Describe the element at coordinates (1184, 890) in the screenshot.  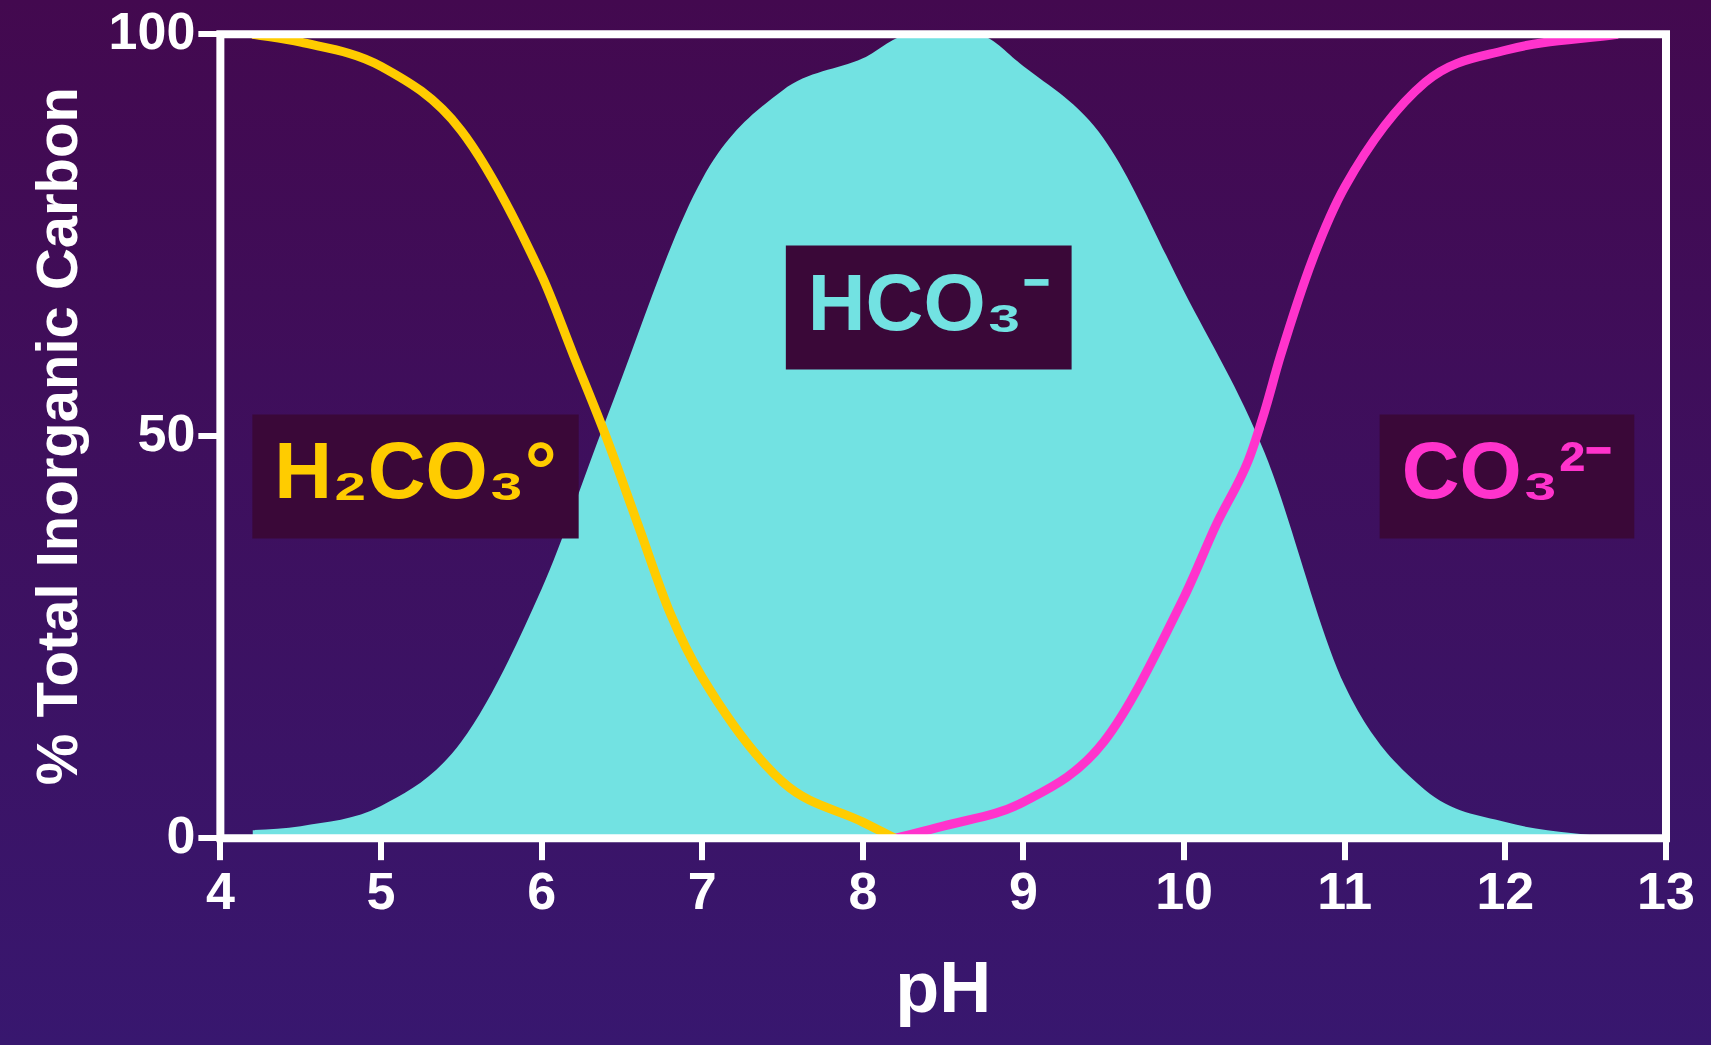
I see `x-tick-label: 10` at that location.